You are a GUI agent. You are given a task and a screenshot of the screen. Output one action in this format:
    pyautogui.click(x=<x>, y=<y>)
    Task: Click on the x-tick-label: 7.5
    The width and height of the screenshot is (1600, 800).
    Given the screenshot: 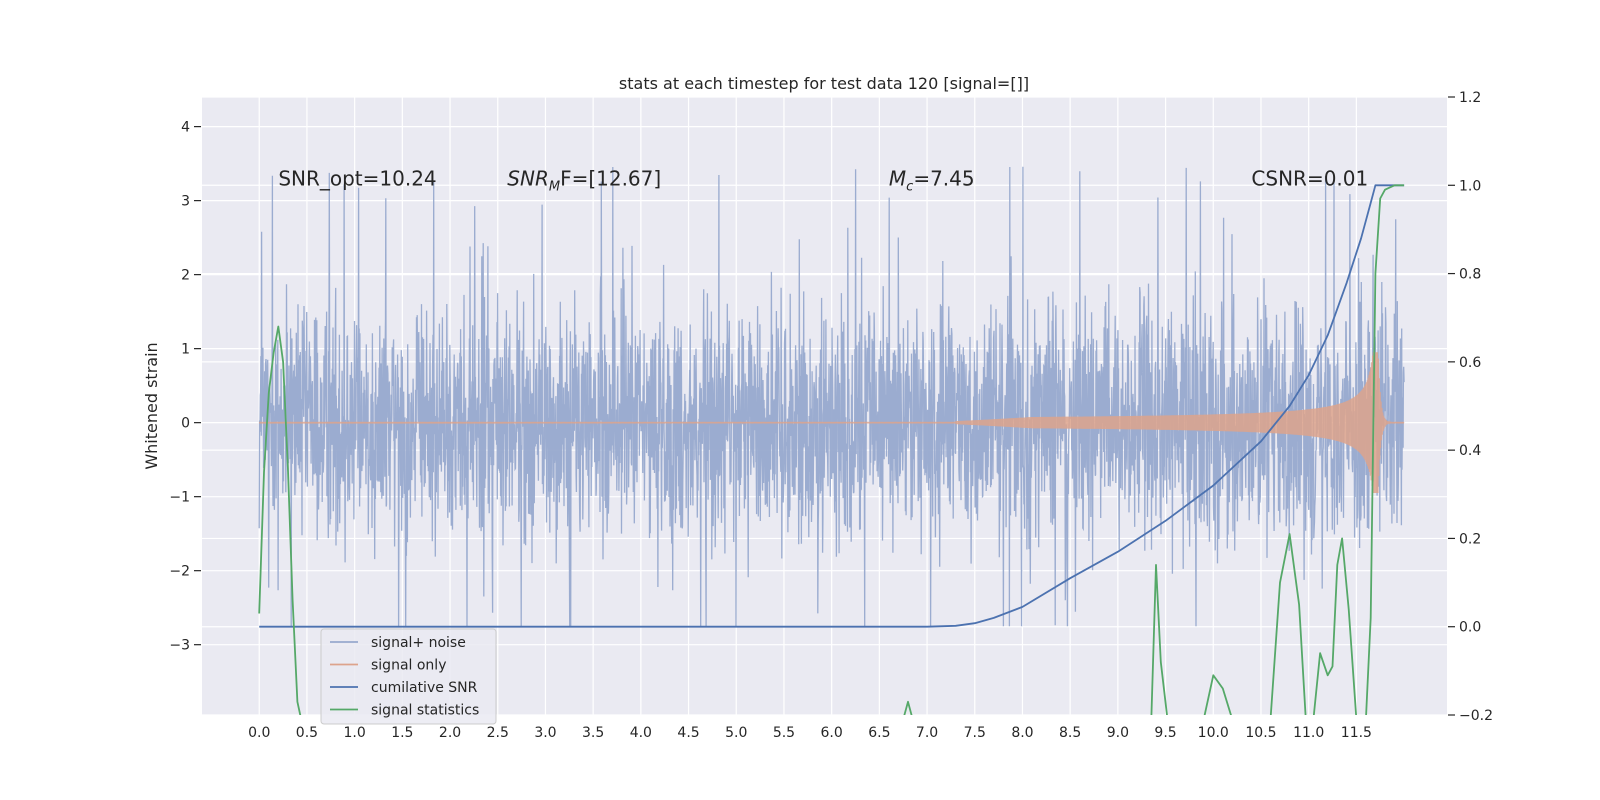 What is the action you would take?
    pyautogui.click(x=975, y=733)
    